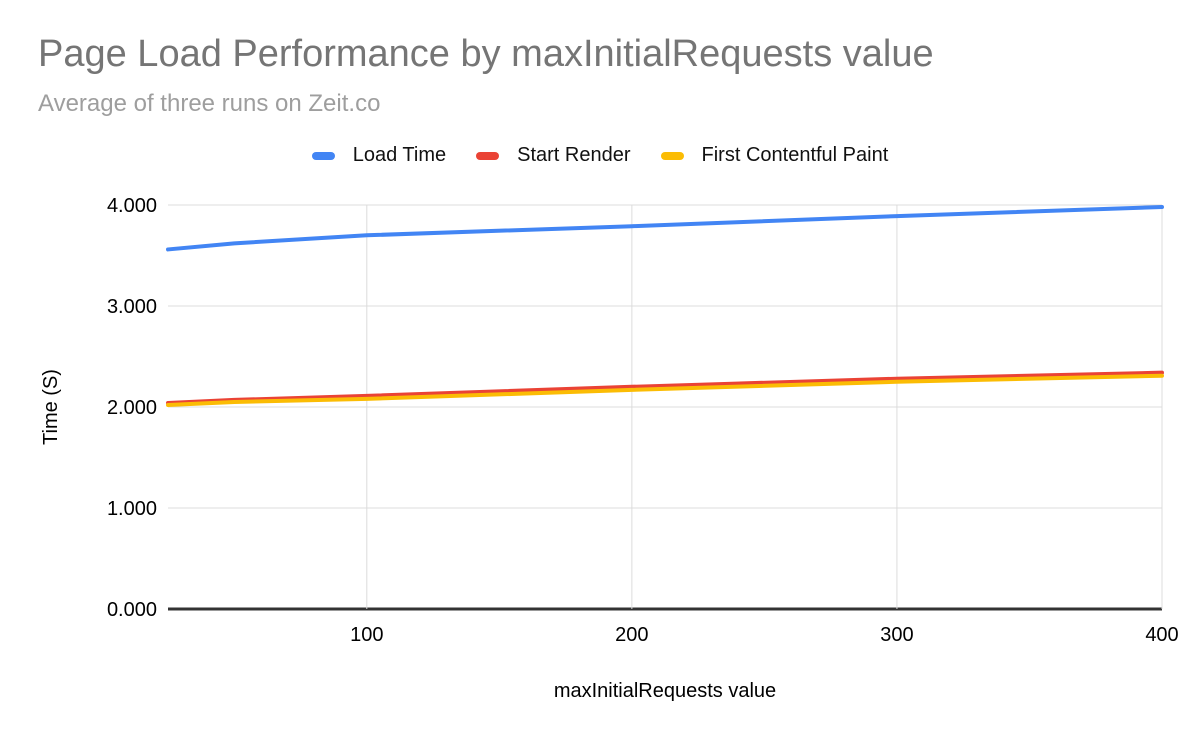 This screenshot has width=1200, height=742. I want to click on legend-swatch-start-render, so click(488, 155).